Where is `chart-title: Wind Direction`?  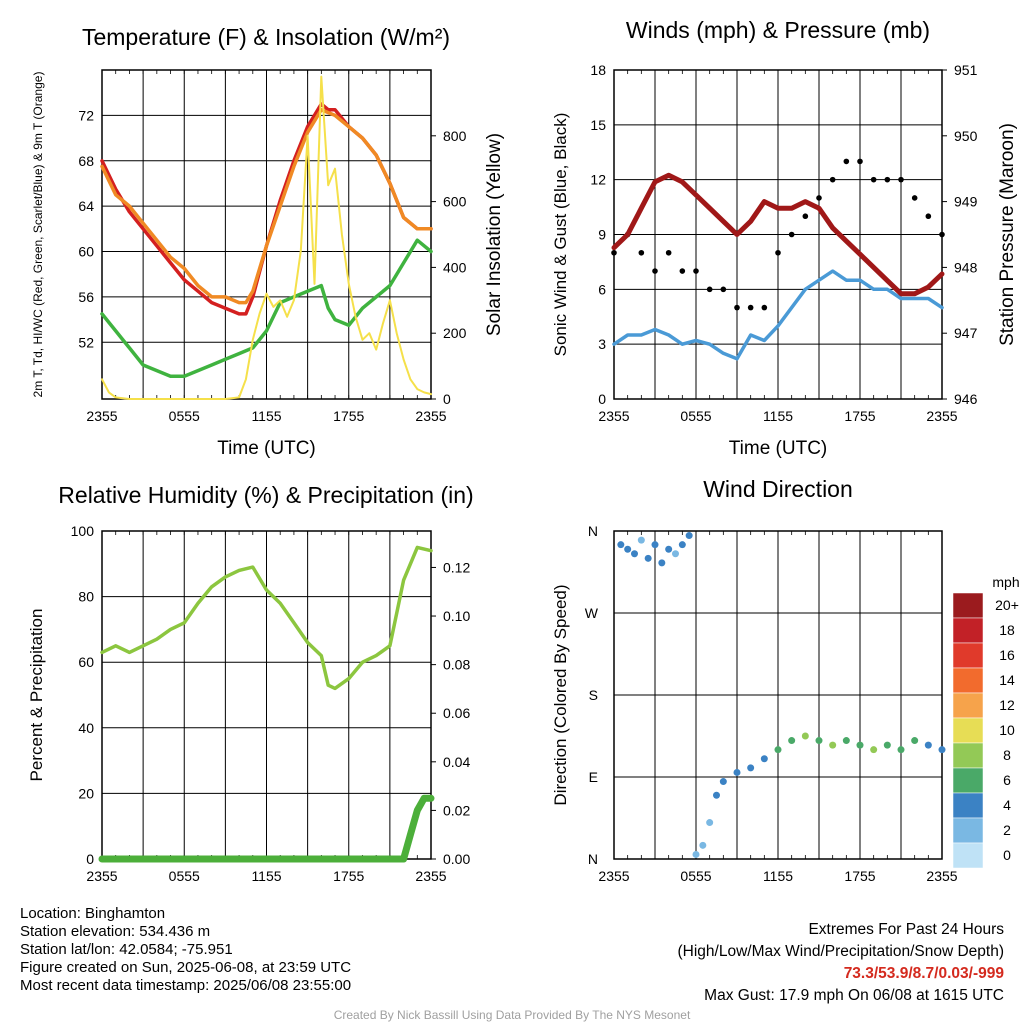
chart-title: Wind Direction is located at coordinates (778, 489).